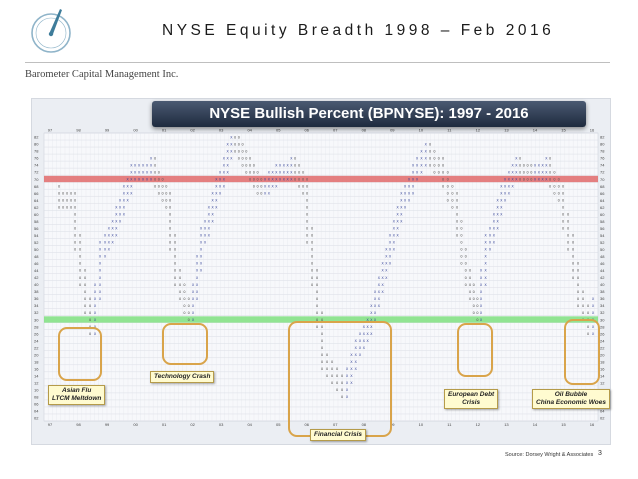  What do you see at coordinates (392, 424) in the screenshot?
I see `year-label-bottom: 09` at bounding box center [392, 424].